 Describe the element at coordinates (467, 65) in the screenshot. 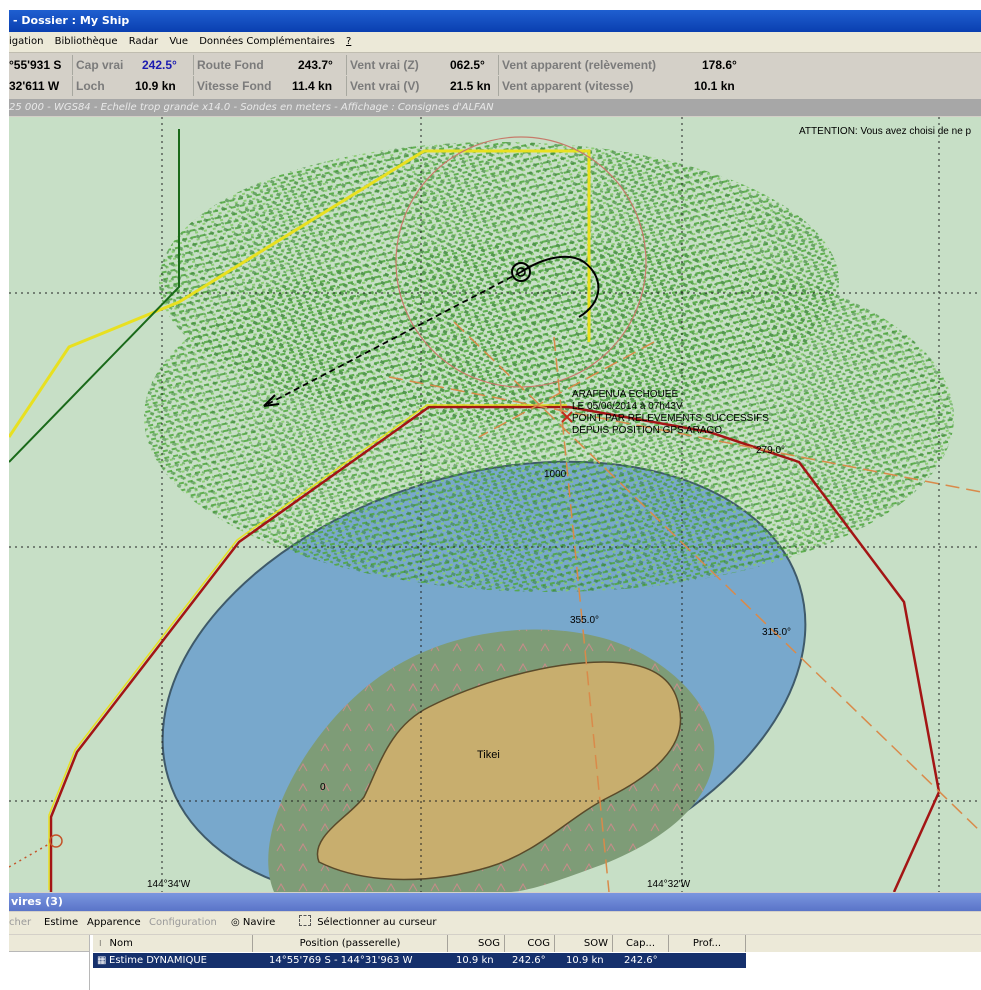

I see `vent-vrai-z-value: 062.5°` at that location.